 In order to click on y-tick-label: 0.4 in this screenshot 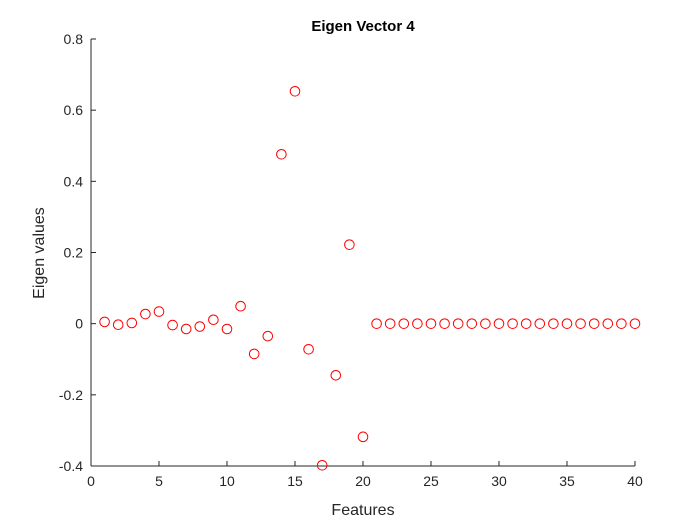, I will do `click(74, 181)`.